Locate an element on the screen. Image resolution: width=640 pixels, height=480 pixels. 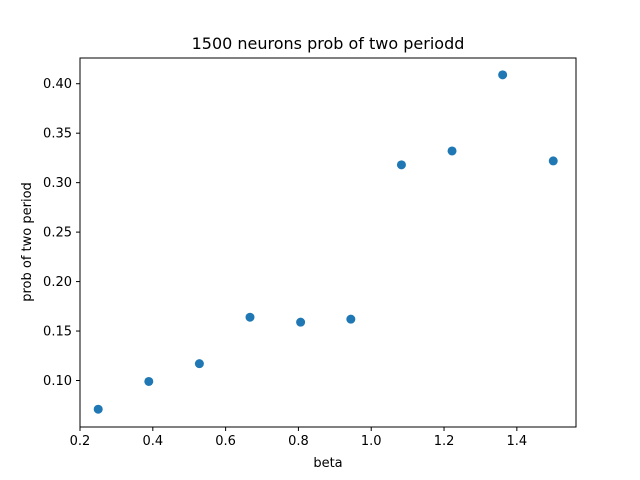
y-tick-label: 0.30 is located at coordinates (57, 183).